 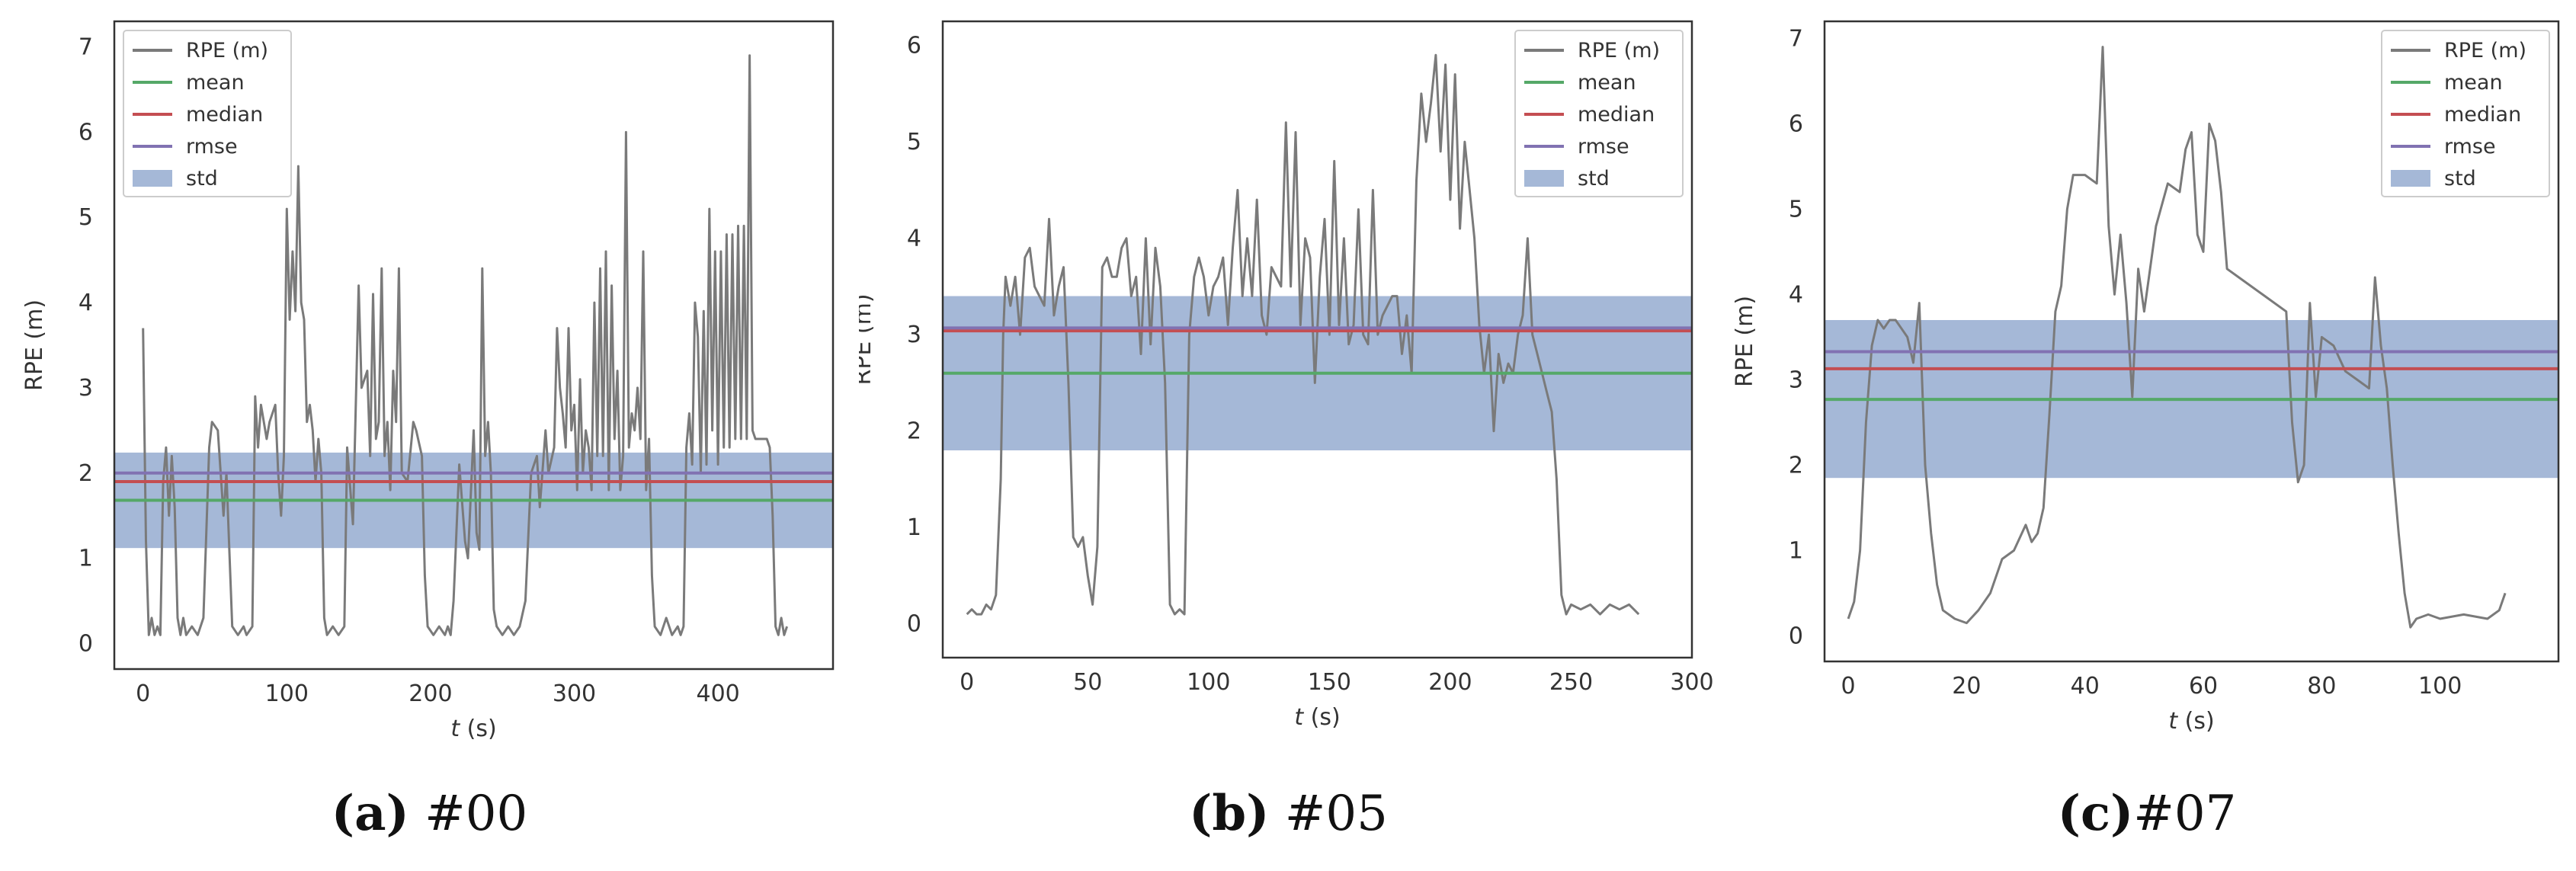 I want to click on caption-c-text: #07, so click(x=2185, y=814).